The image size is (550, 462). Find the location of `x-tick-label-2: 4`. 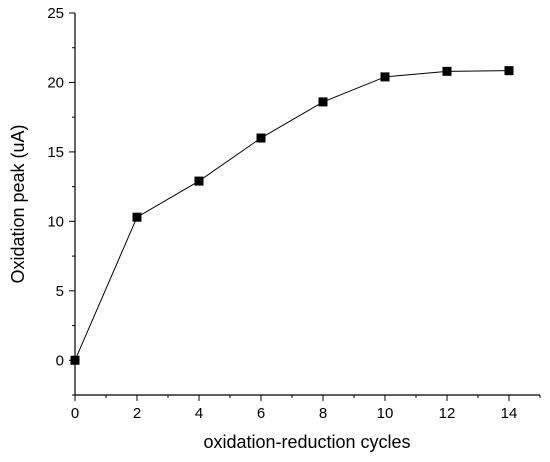

x-tick-label-2: 4 is located at coordinates (199, 413).